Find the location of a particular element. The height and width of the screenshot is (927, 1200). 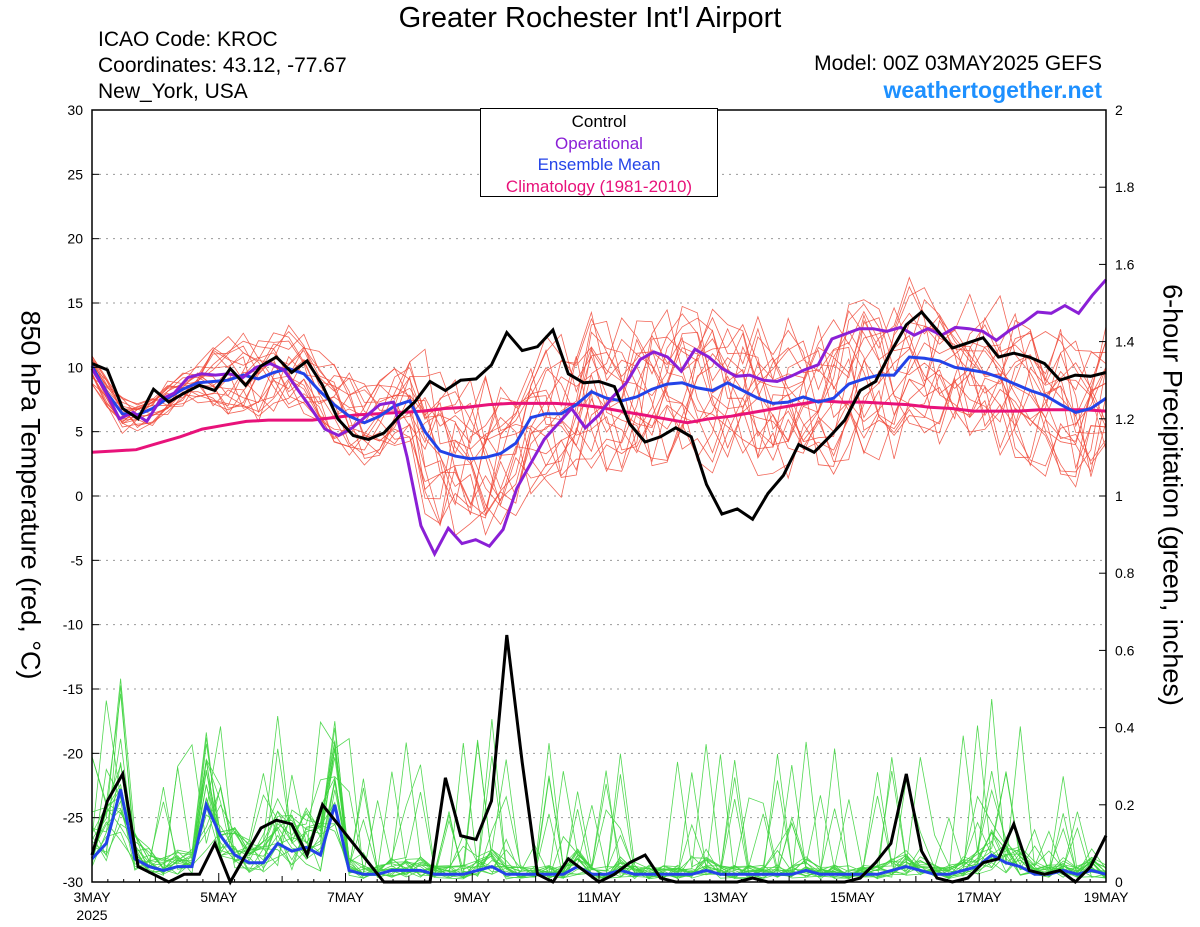

y-tick-label: -20 is located at coordinates (73, 753).